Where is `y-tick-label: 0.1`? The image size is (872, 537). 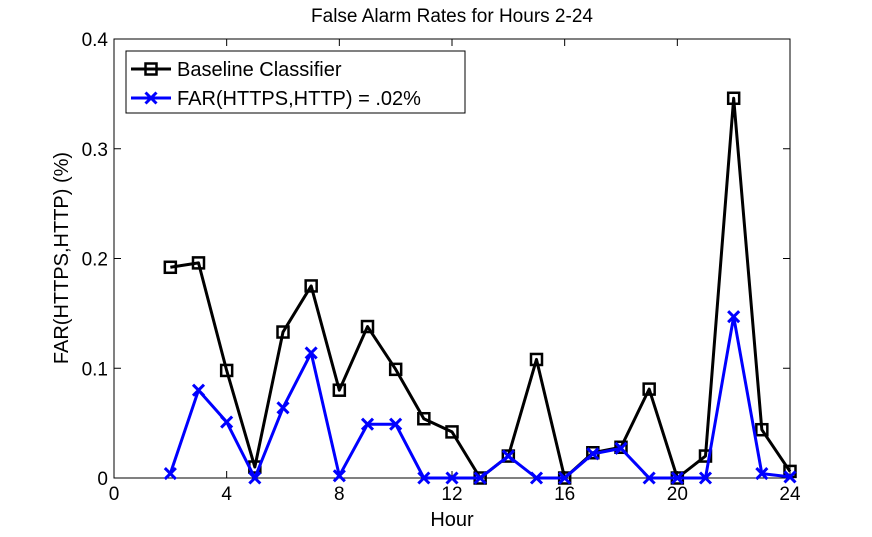 y-tick-label: 0.1 is located at coordinates (95, 369).